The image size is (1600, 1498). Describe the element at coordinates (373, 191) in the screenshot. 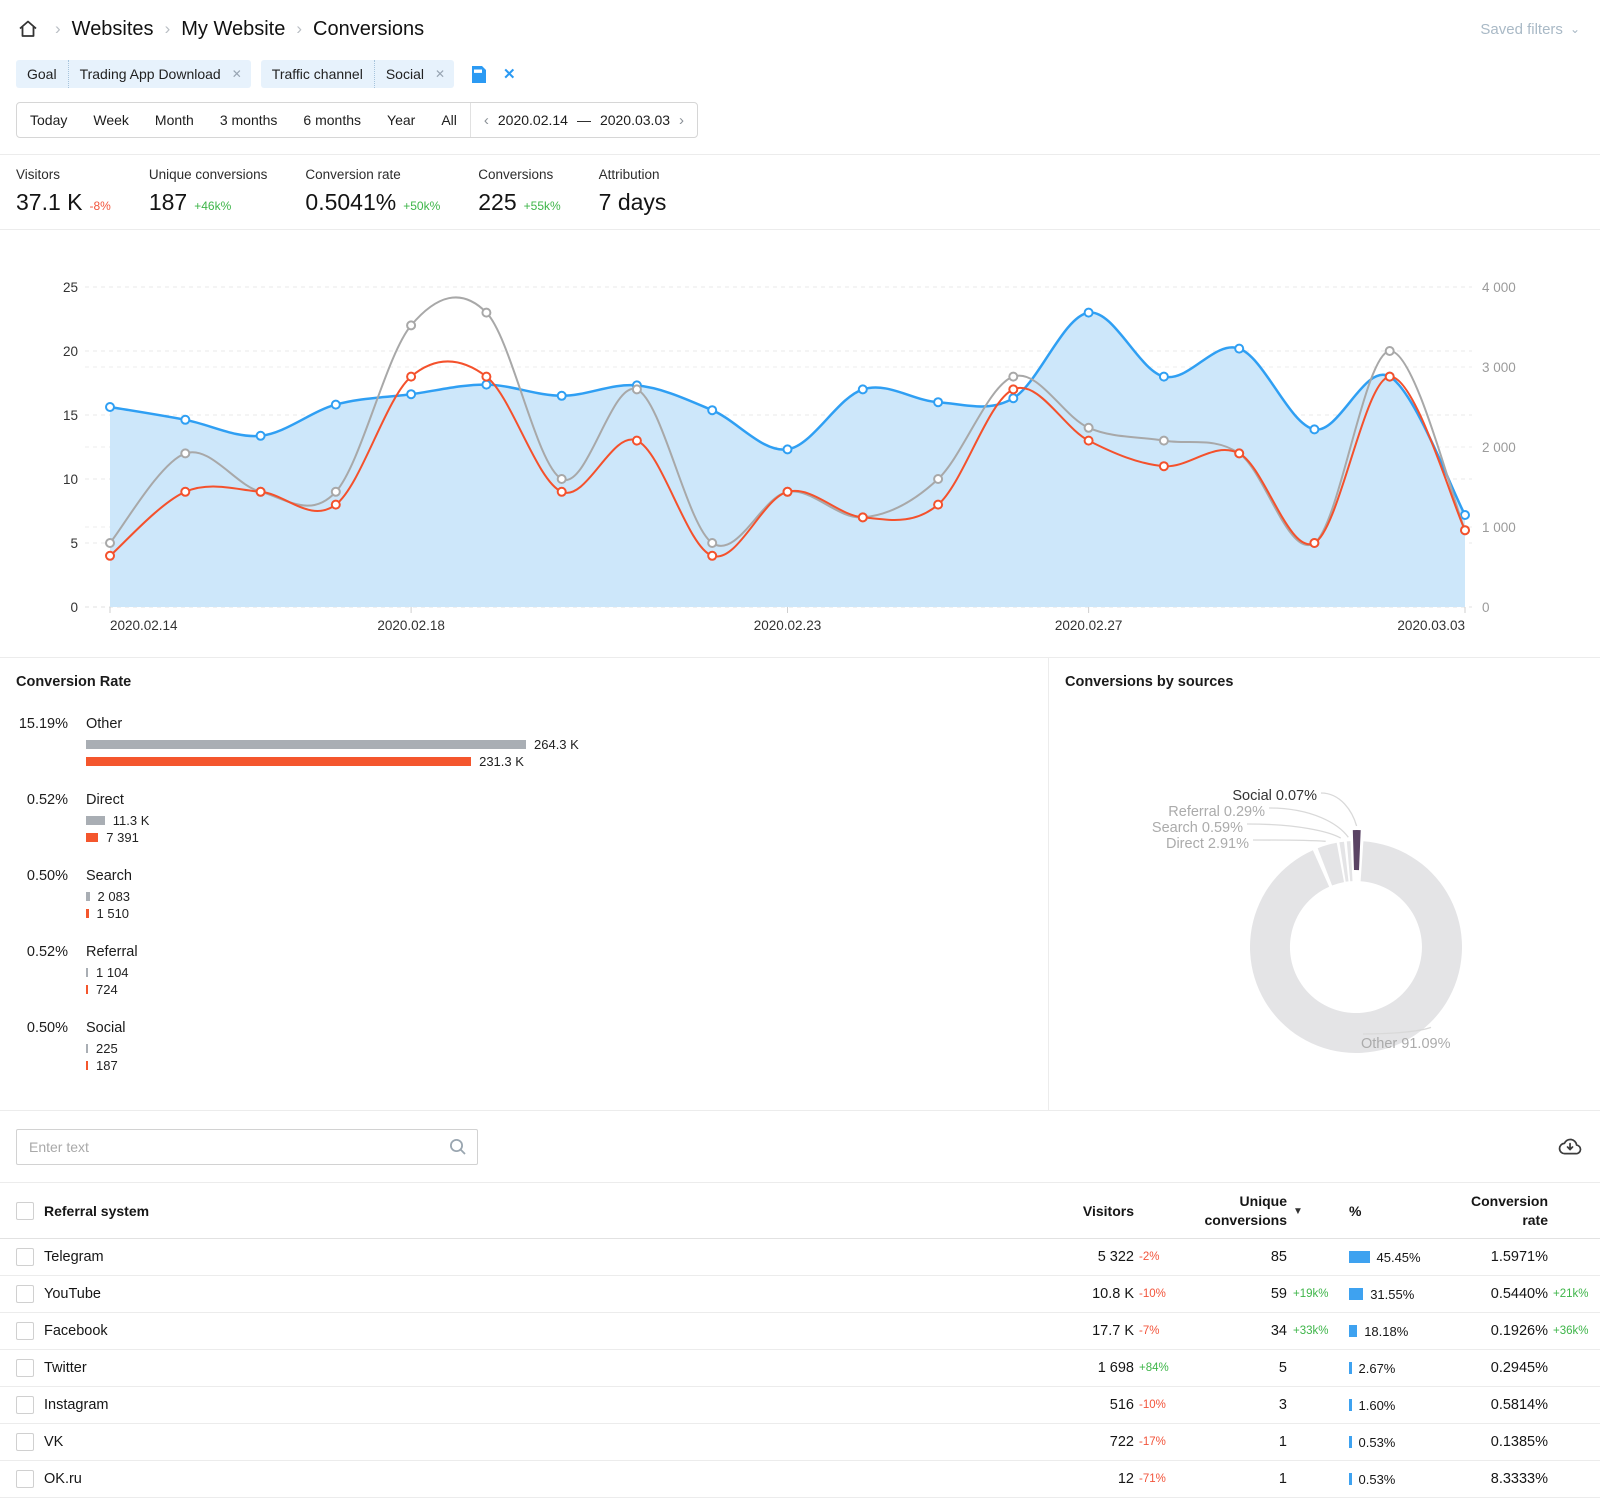

I see `metric-conversion-rate: Conversion rate 0.5041% +50k%` at that location.